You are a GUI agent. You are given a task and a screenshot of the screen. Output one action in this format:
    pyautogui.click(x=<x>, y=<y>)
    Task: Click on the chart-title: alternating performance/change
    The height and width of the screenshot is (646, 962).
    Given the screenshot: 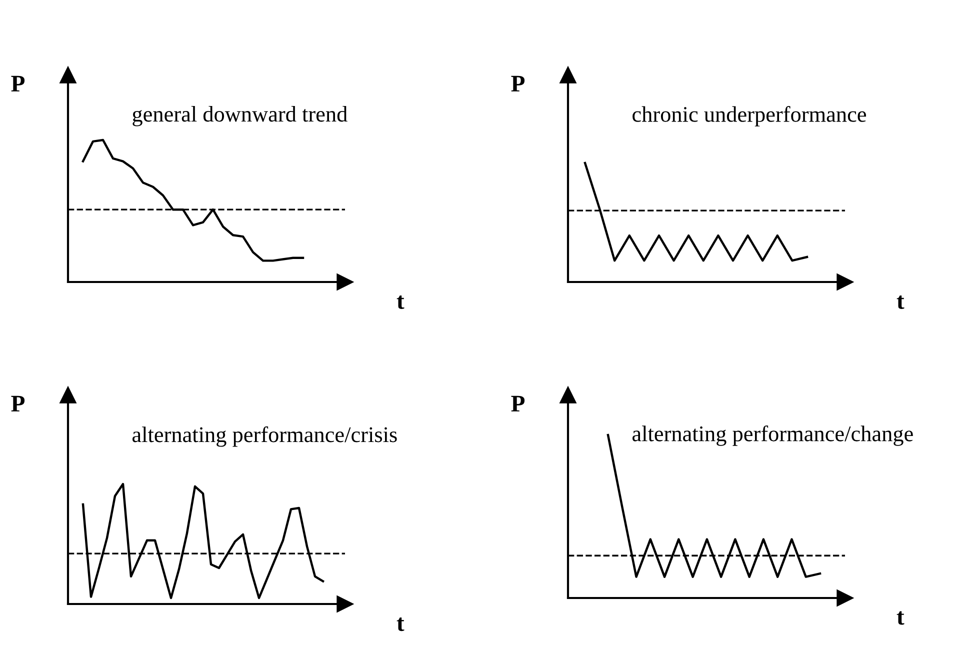 What is the action you would take?
    pyautogui.click(x=772, y=435)
    